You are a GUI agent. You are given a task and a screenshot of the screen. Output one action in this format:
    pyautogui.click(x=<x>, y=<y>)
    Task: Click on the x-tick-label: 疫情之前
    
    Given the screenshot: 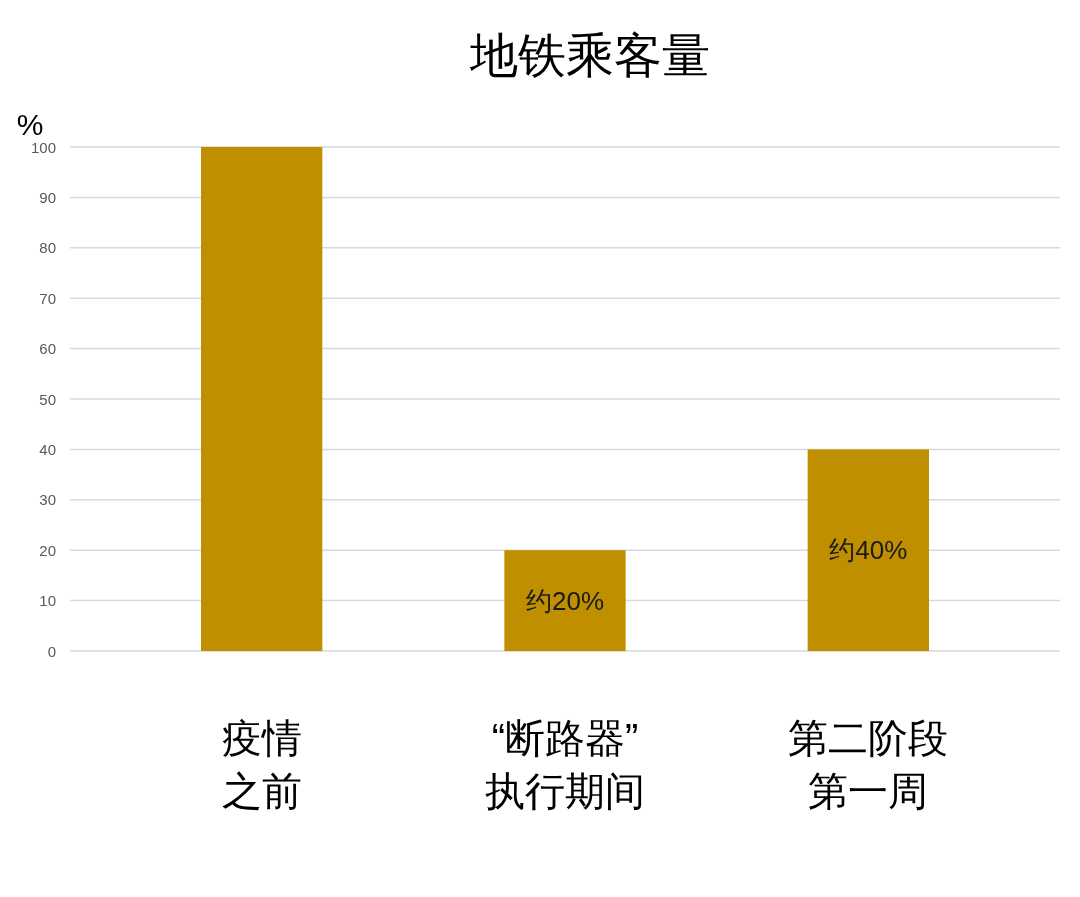 What is the action you would take?
    pyautogui.click(x=261, y=764)
    